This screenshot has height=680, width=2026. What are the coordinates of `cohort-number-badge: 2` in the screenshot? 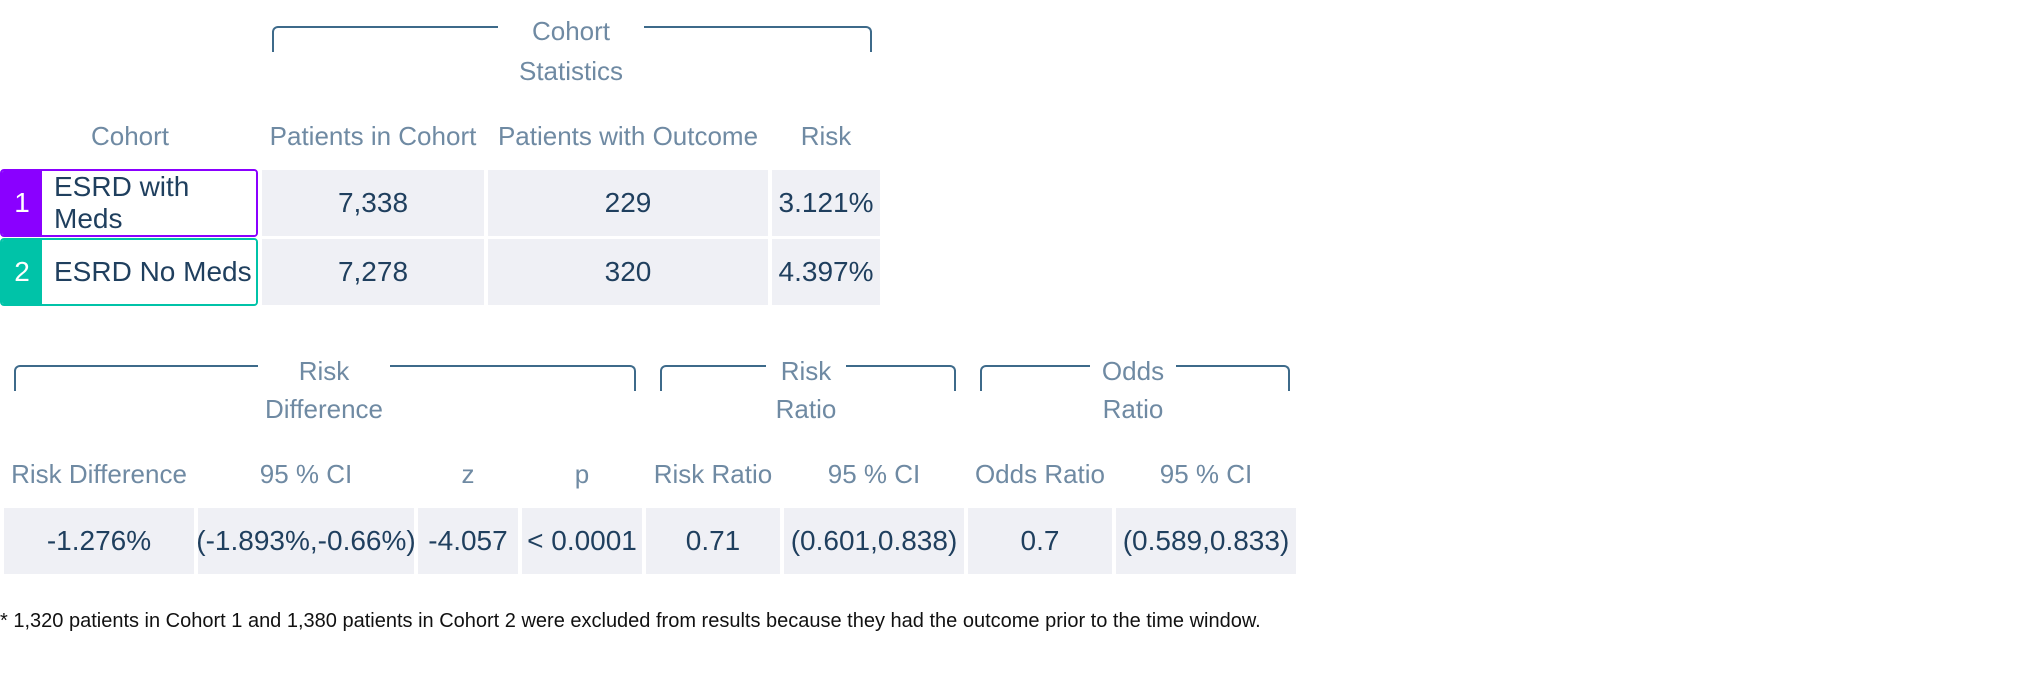 It's located at (22, 272).